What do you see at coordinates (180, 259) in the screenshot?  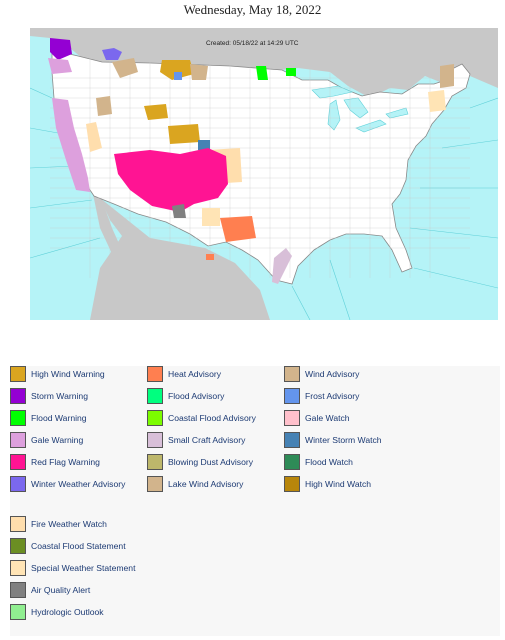 I see `mexico-land` at bounding box center [180, 259].